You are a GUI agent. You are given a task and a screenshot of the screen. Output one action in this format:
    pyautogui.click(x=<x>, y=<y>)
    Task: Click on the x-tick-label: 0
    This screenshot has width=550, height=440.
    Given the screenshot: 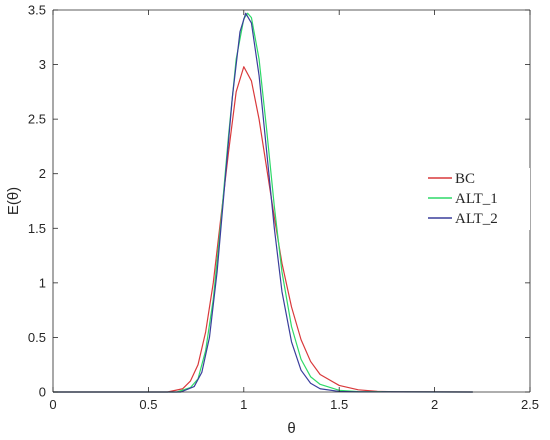 What is the action you would take?
    pyautogui.click(x=52, y=404)
    